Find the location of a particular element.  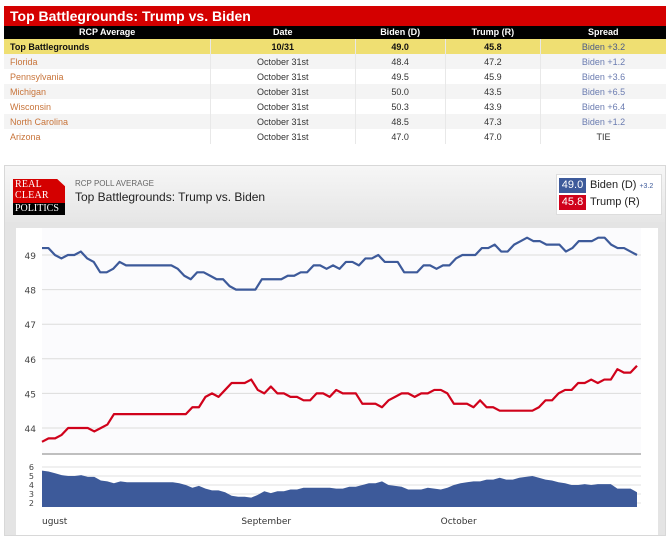

trump-line is located at coordinates (339, 403).